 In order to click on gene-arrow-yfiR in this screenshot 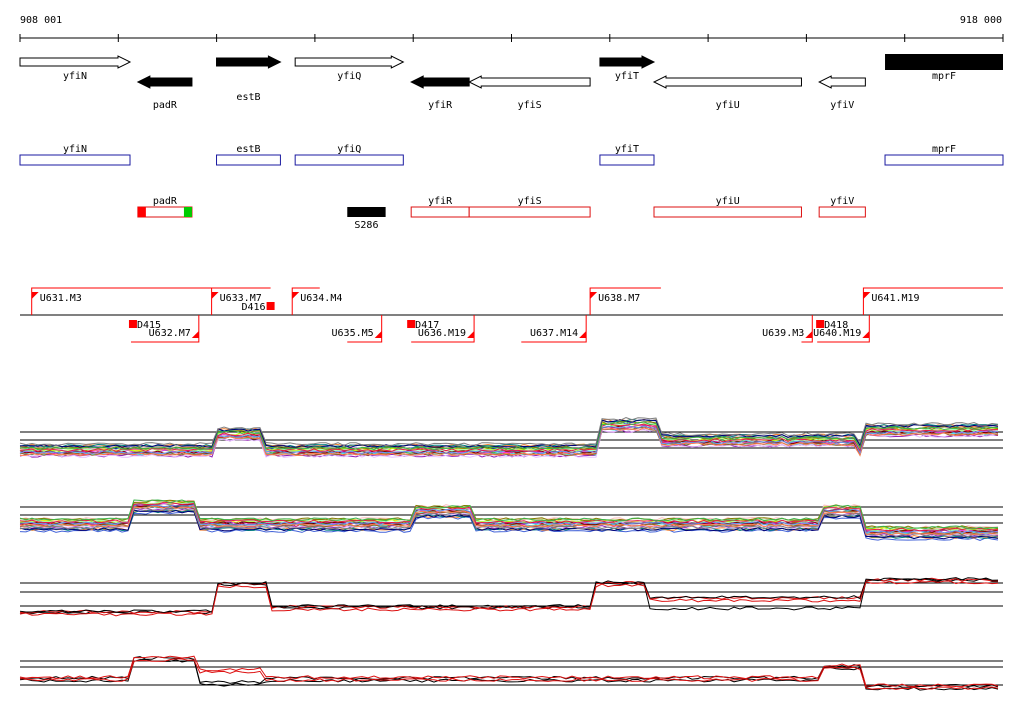, I will do `click(440, 82)`.